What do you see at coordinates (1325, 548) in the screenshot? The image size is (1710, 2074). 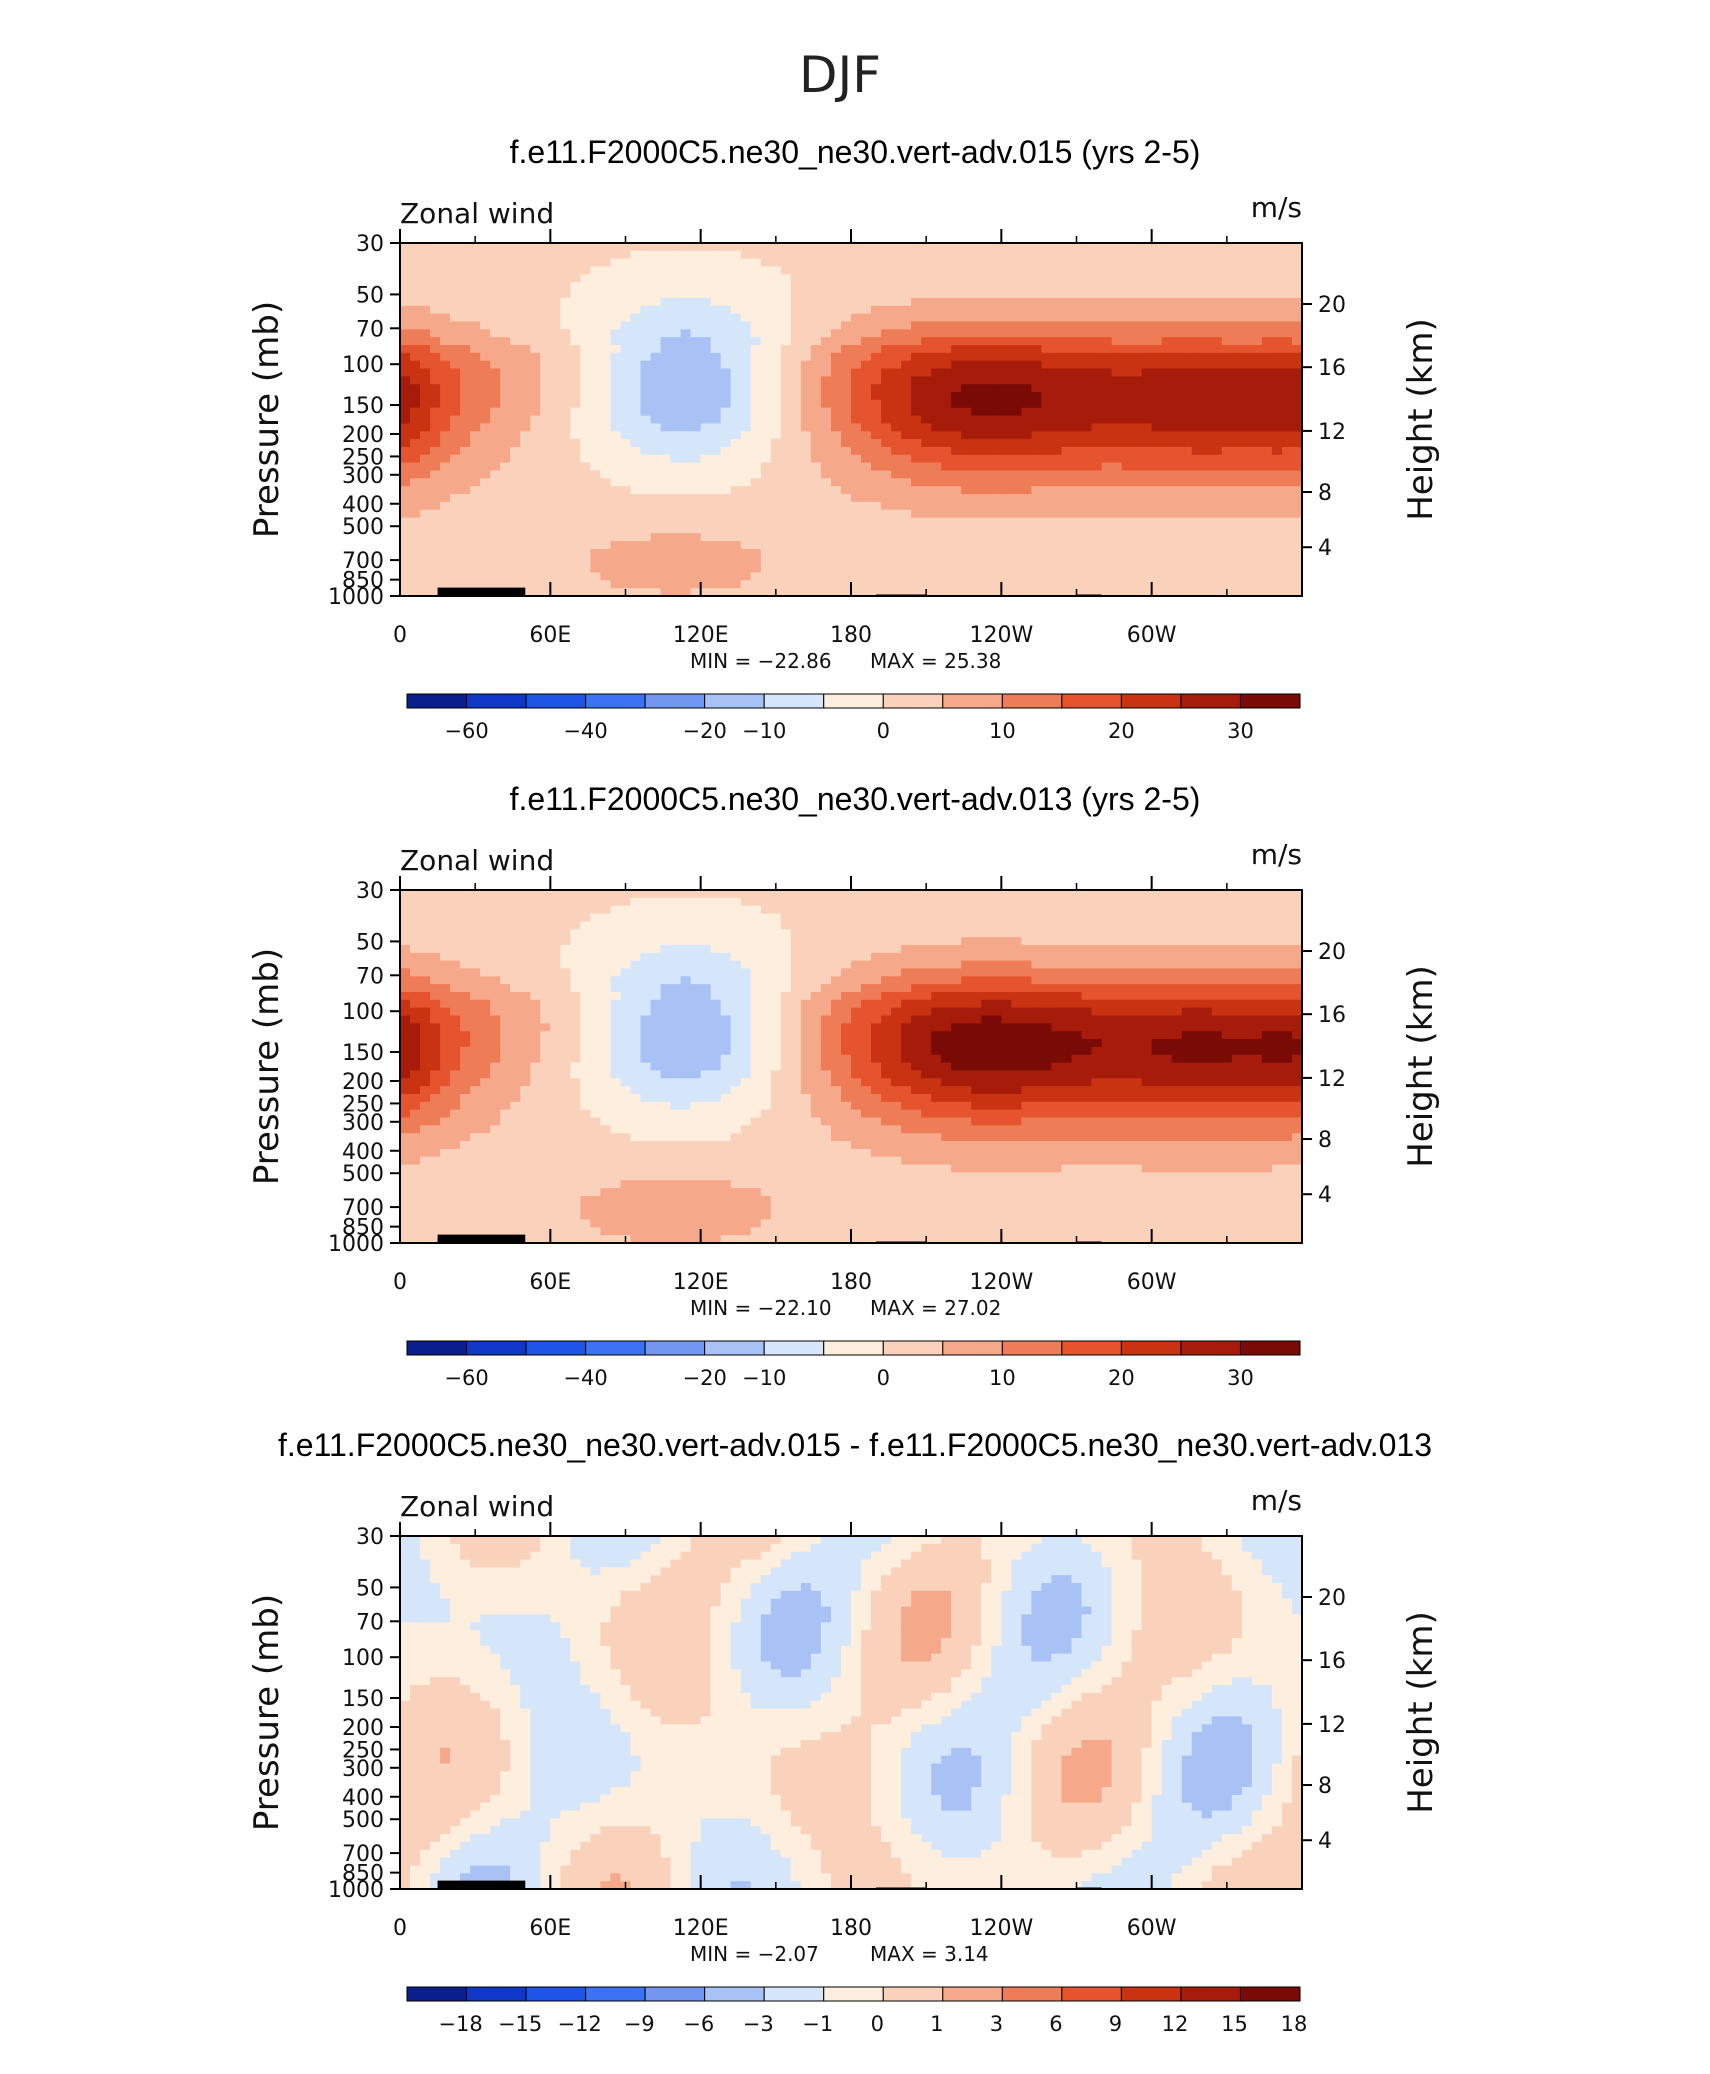 I see `y-right-tick-label: 4` at bounding box center [1325, 548].